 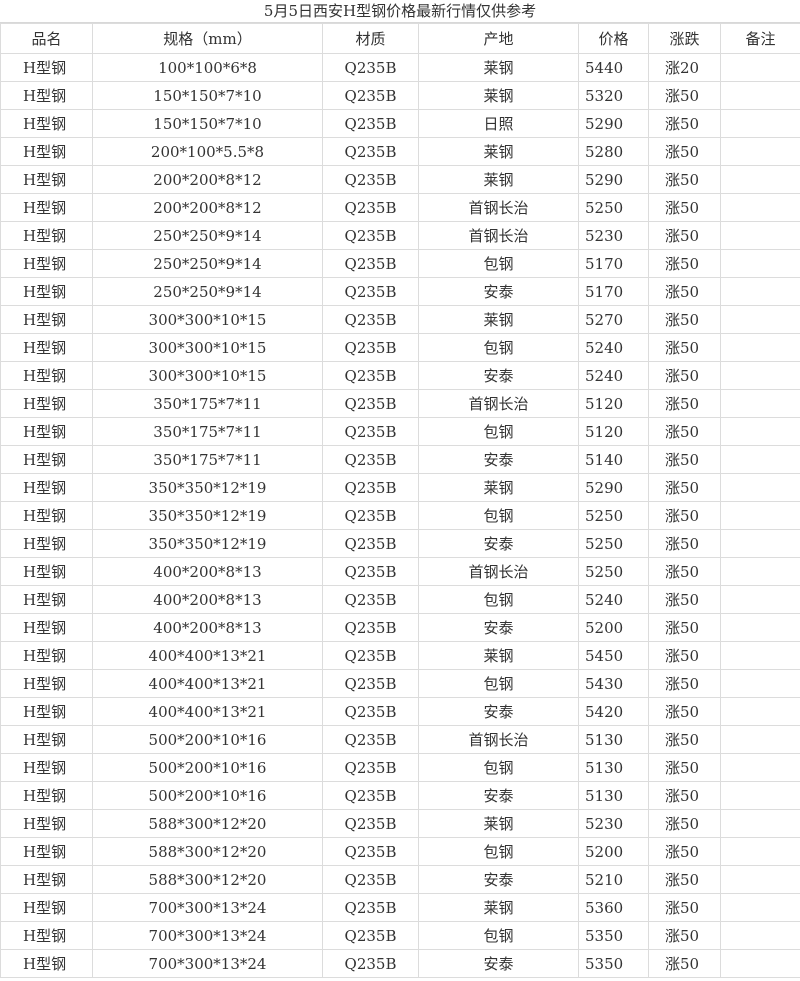 What do you see at coordinates (400, 711) in the screenshot?
I see `table-row: H型钢 400*400*13*21 Q235B 安泰 5420 涨50` at bounding box center [400, 711].